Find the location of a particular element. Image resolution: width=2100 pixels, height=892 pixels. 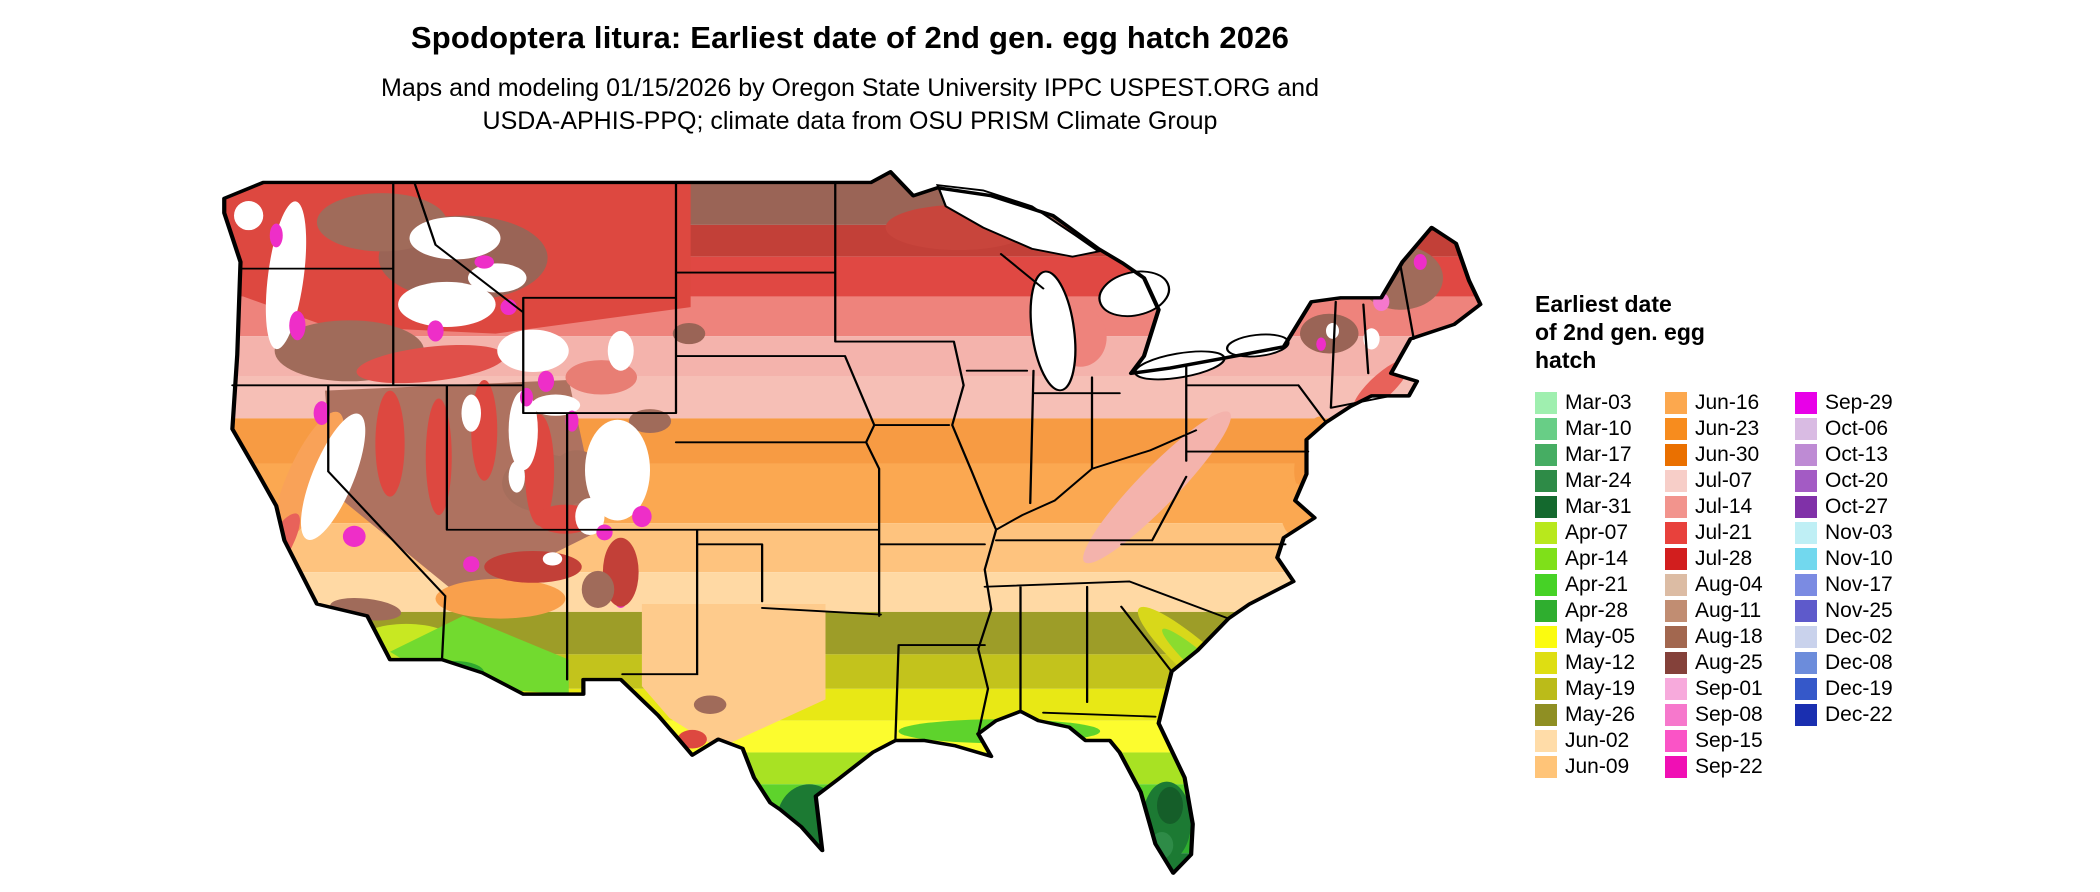

legend-entry-label: Jun-09 is located at coordinates (1597, 766).